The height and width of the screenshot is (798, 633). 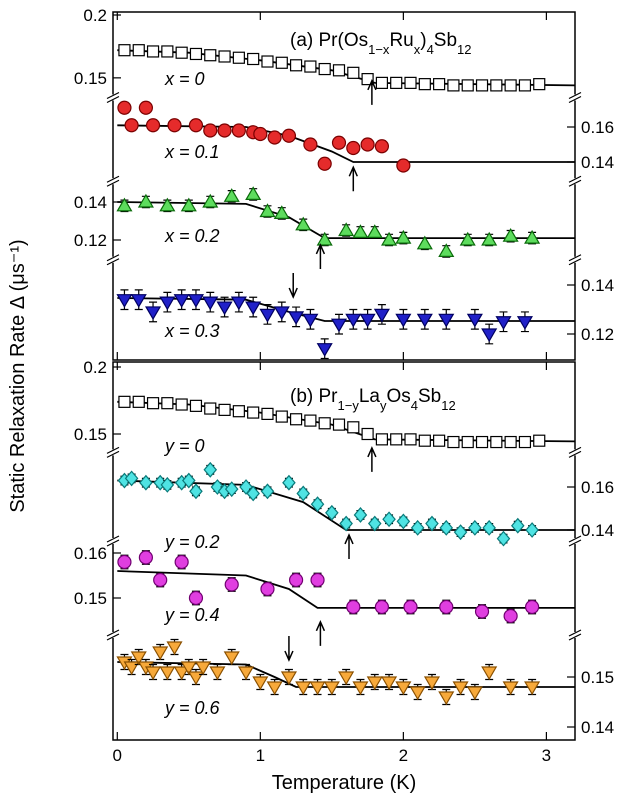 What do you see at coordinates (379, 49) in the screenshot?
I see `title-part: 1−x` at bounding box center [379, 49].